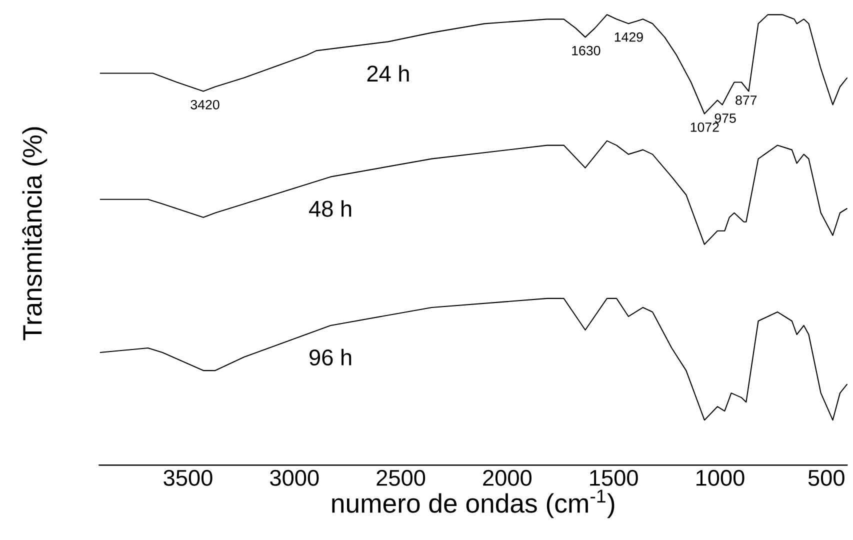 This screenshot has width=853, height=540. What do you see at coordinates (401, 478) in the screenshot?
I see `x-tick-label: 2500` at bounding box center [401, 478].